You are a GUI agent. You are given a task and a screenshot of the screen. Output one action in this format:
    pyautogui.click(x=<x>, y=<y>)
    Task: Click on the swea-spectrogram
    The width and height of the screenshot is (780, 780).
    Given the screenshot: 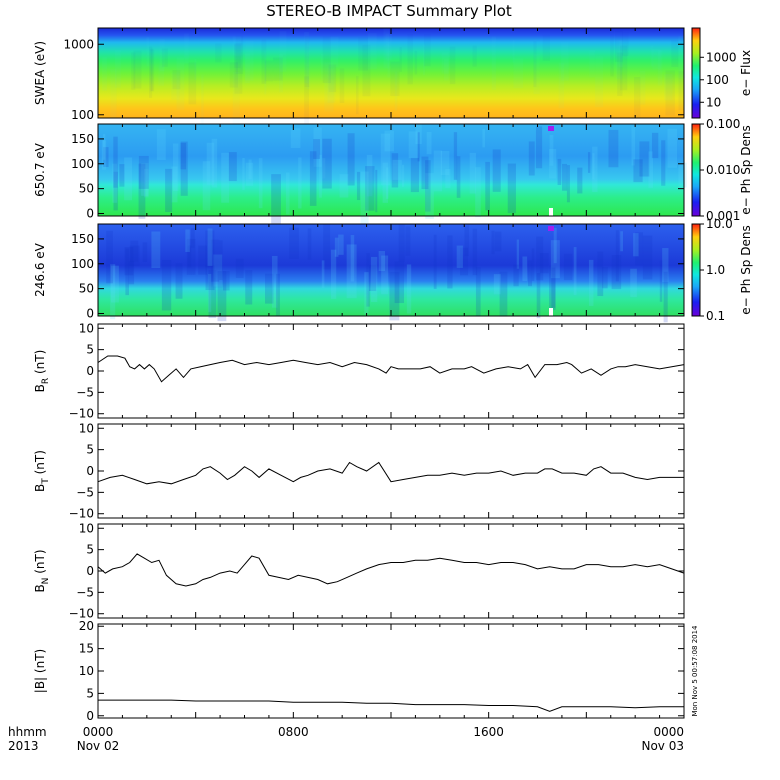 What is the action you would take?
    pyautogui.click(x=391, y=73)
    